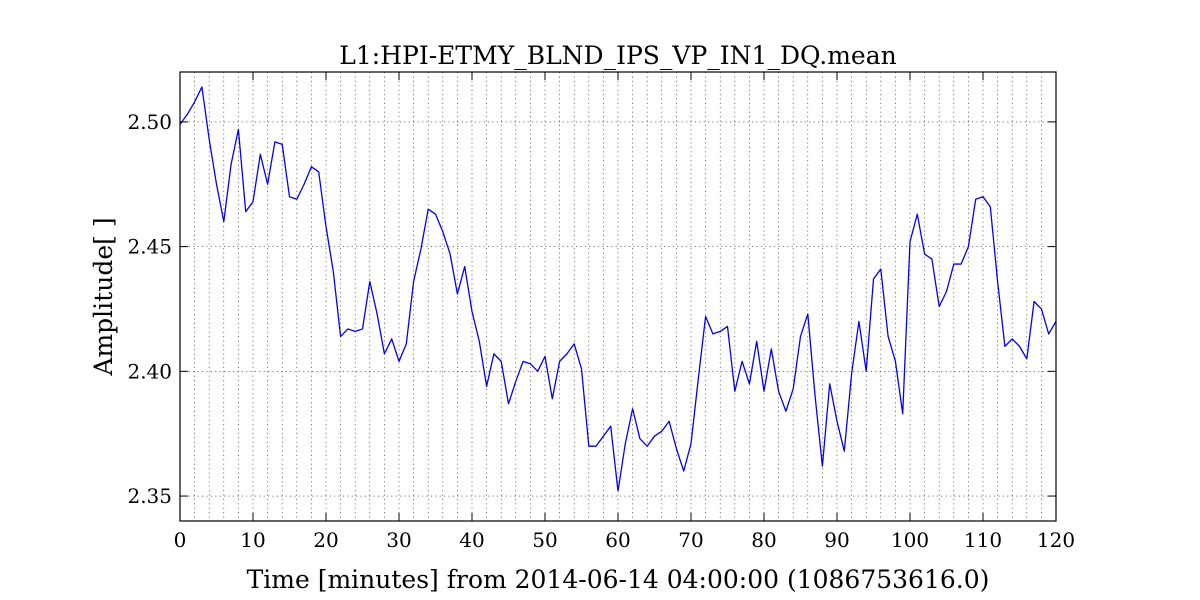 The height and width of the screenshot is (600, 1200). What do you see at coordinates (544, 540) in the screenshot?
I see `x-tick-label: 50` at bounding box center [544, 540].